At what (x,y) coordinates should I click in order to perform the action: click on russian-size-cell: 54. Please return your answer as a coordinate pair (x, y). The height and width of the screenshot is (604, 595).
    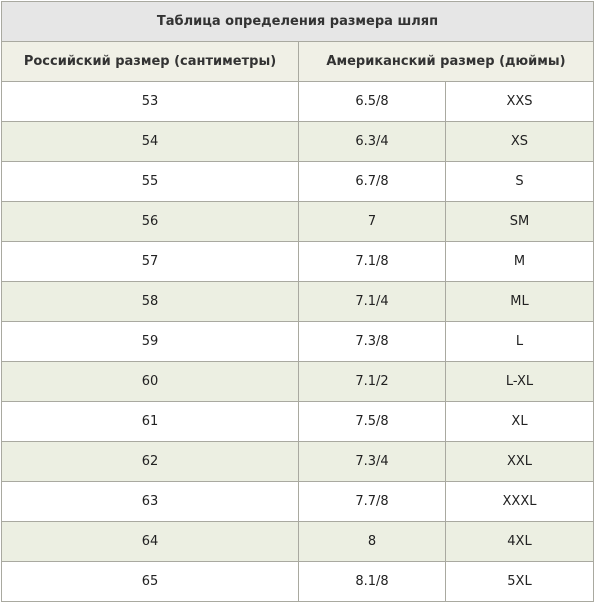
    Looking at the image, I should click on (150, 141).